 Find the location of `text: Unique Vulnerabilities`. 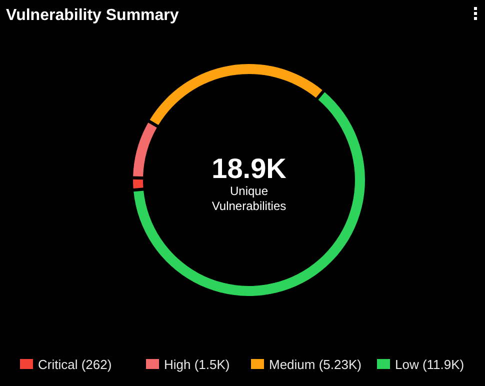

text: Unique Vulnerabilities is located at coordinates (249, 198).